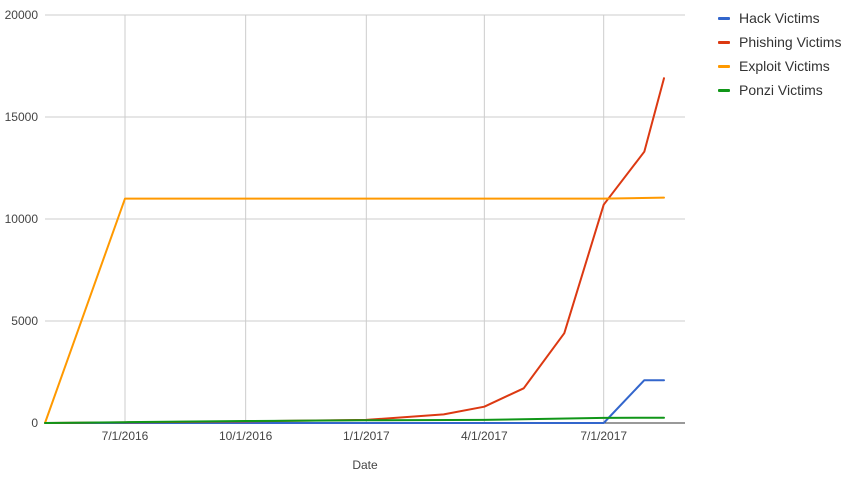  Describe the element at coordinates (22, 219) in the screenshot. I see `y-tick-label: 10000` at that location.